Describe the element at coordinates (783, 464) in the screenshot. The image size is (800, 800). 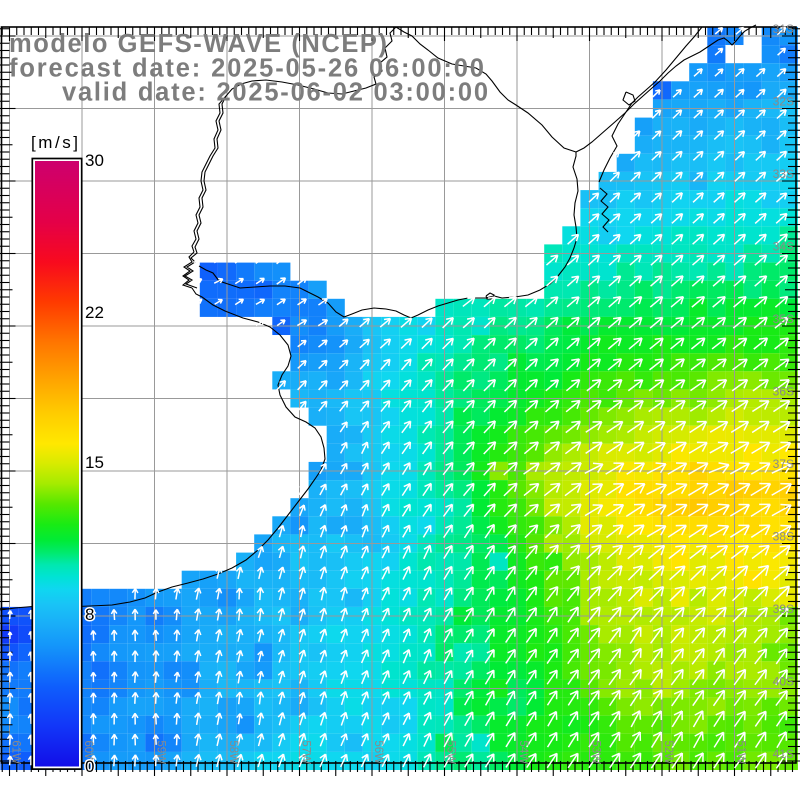
I see `svg-text: 37S` at that location.